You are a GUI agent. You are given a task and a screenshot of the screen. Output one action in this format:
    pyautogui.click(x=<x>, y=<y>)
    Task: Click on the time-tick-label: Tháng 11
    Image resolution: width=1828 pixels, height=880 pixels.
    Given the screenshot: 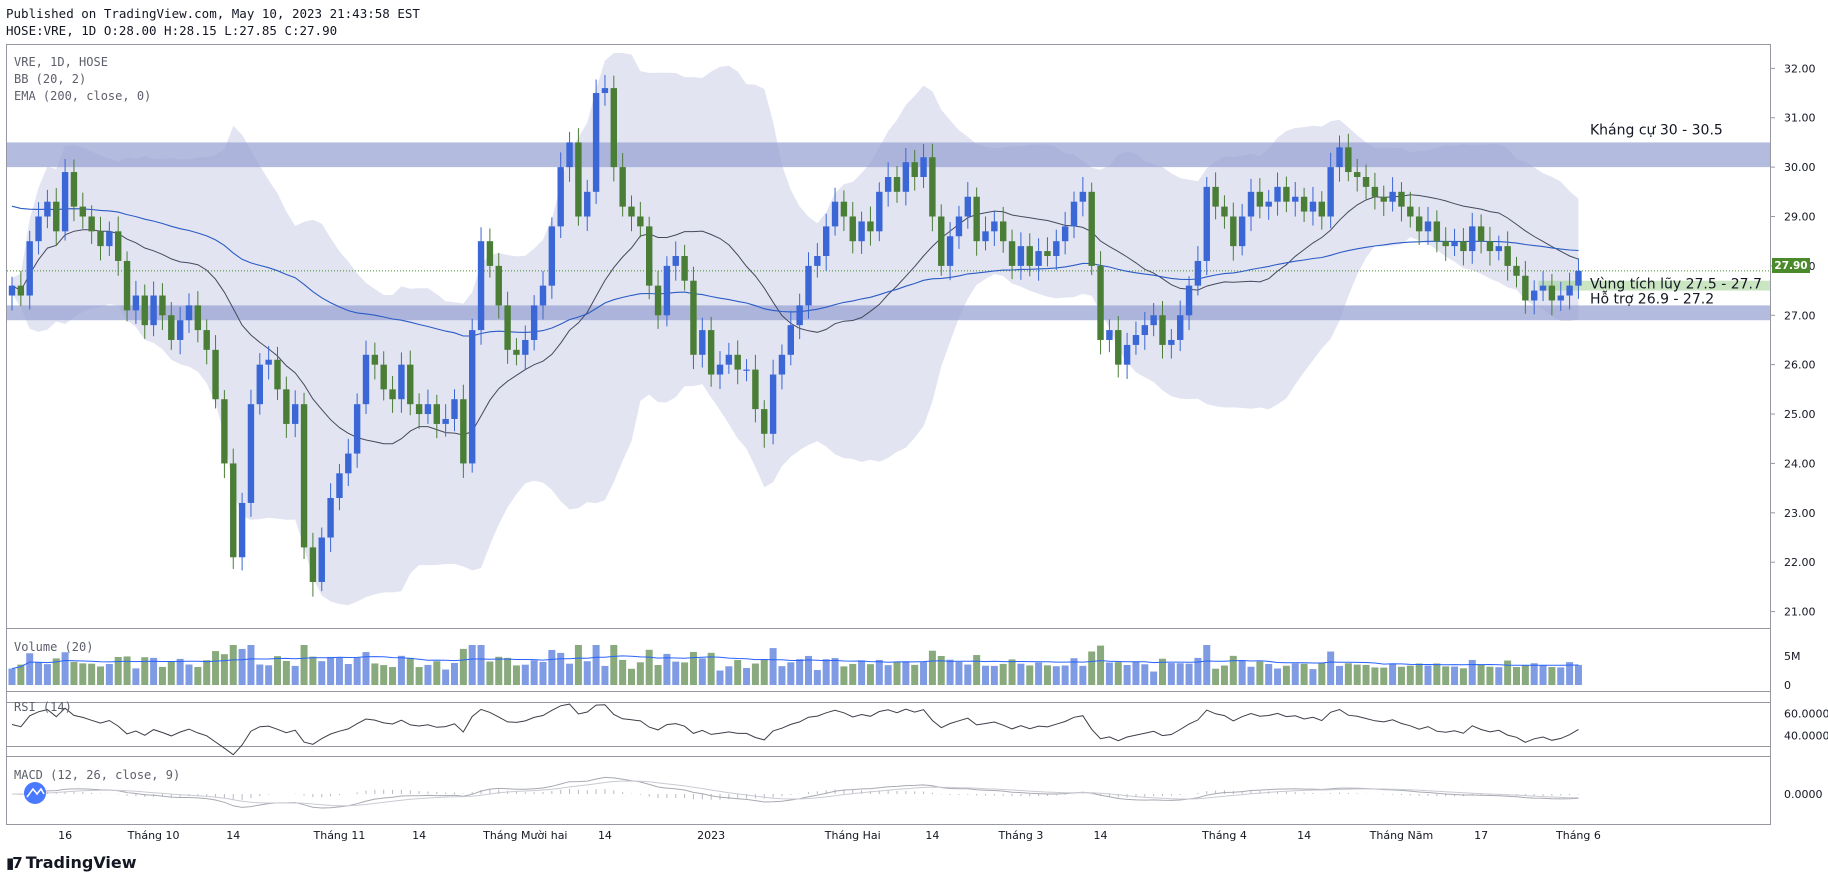 What is the action you would take?
    pyautogui.click(x=339, y=835)
    